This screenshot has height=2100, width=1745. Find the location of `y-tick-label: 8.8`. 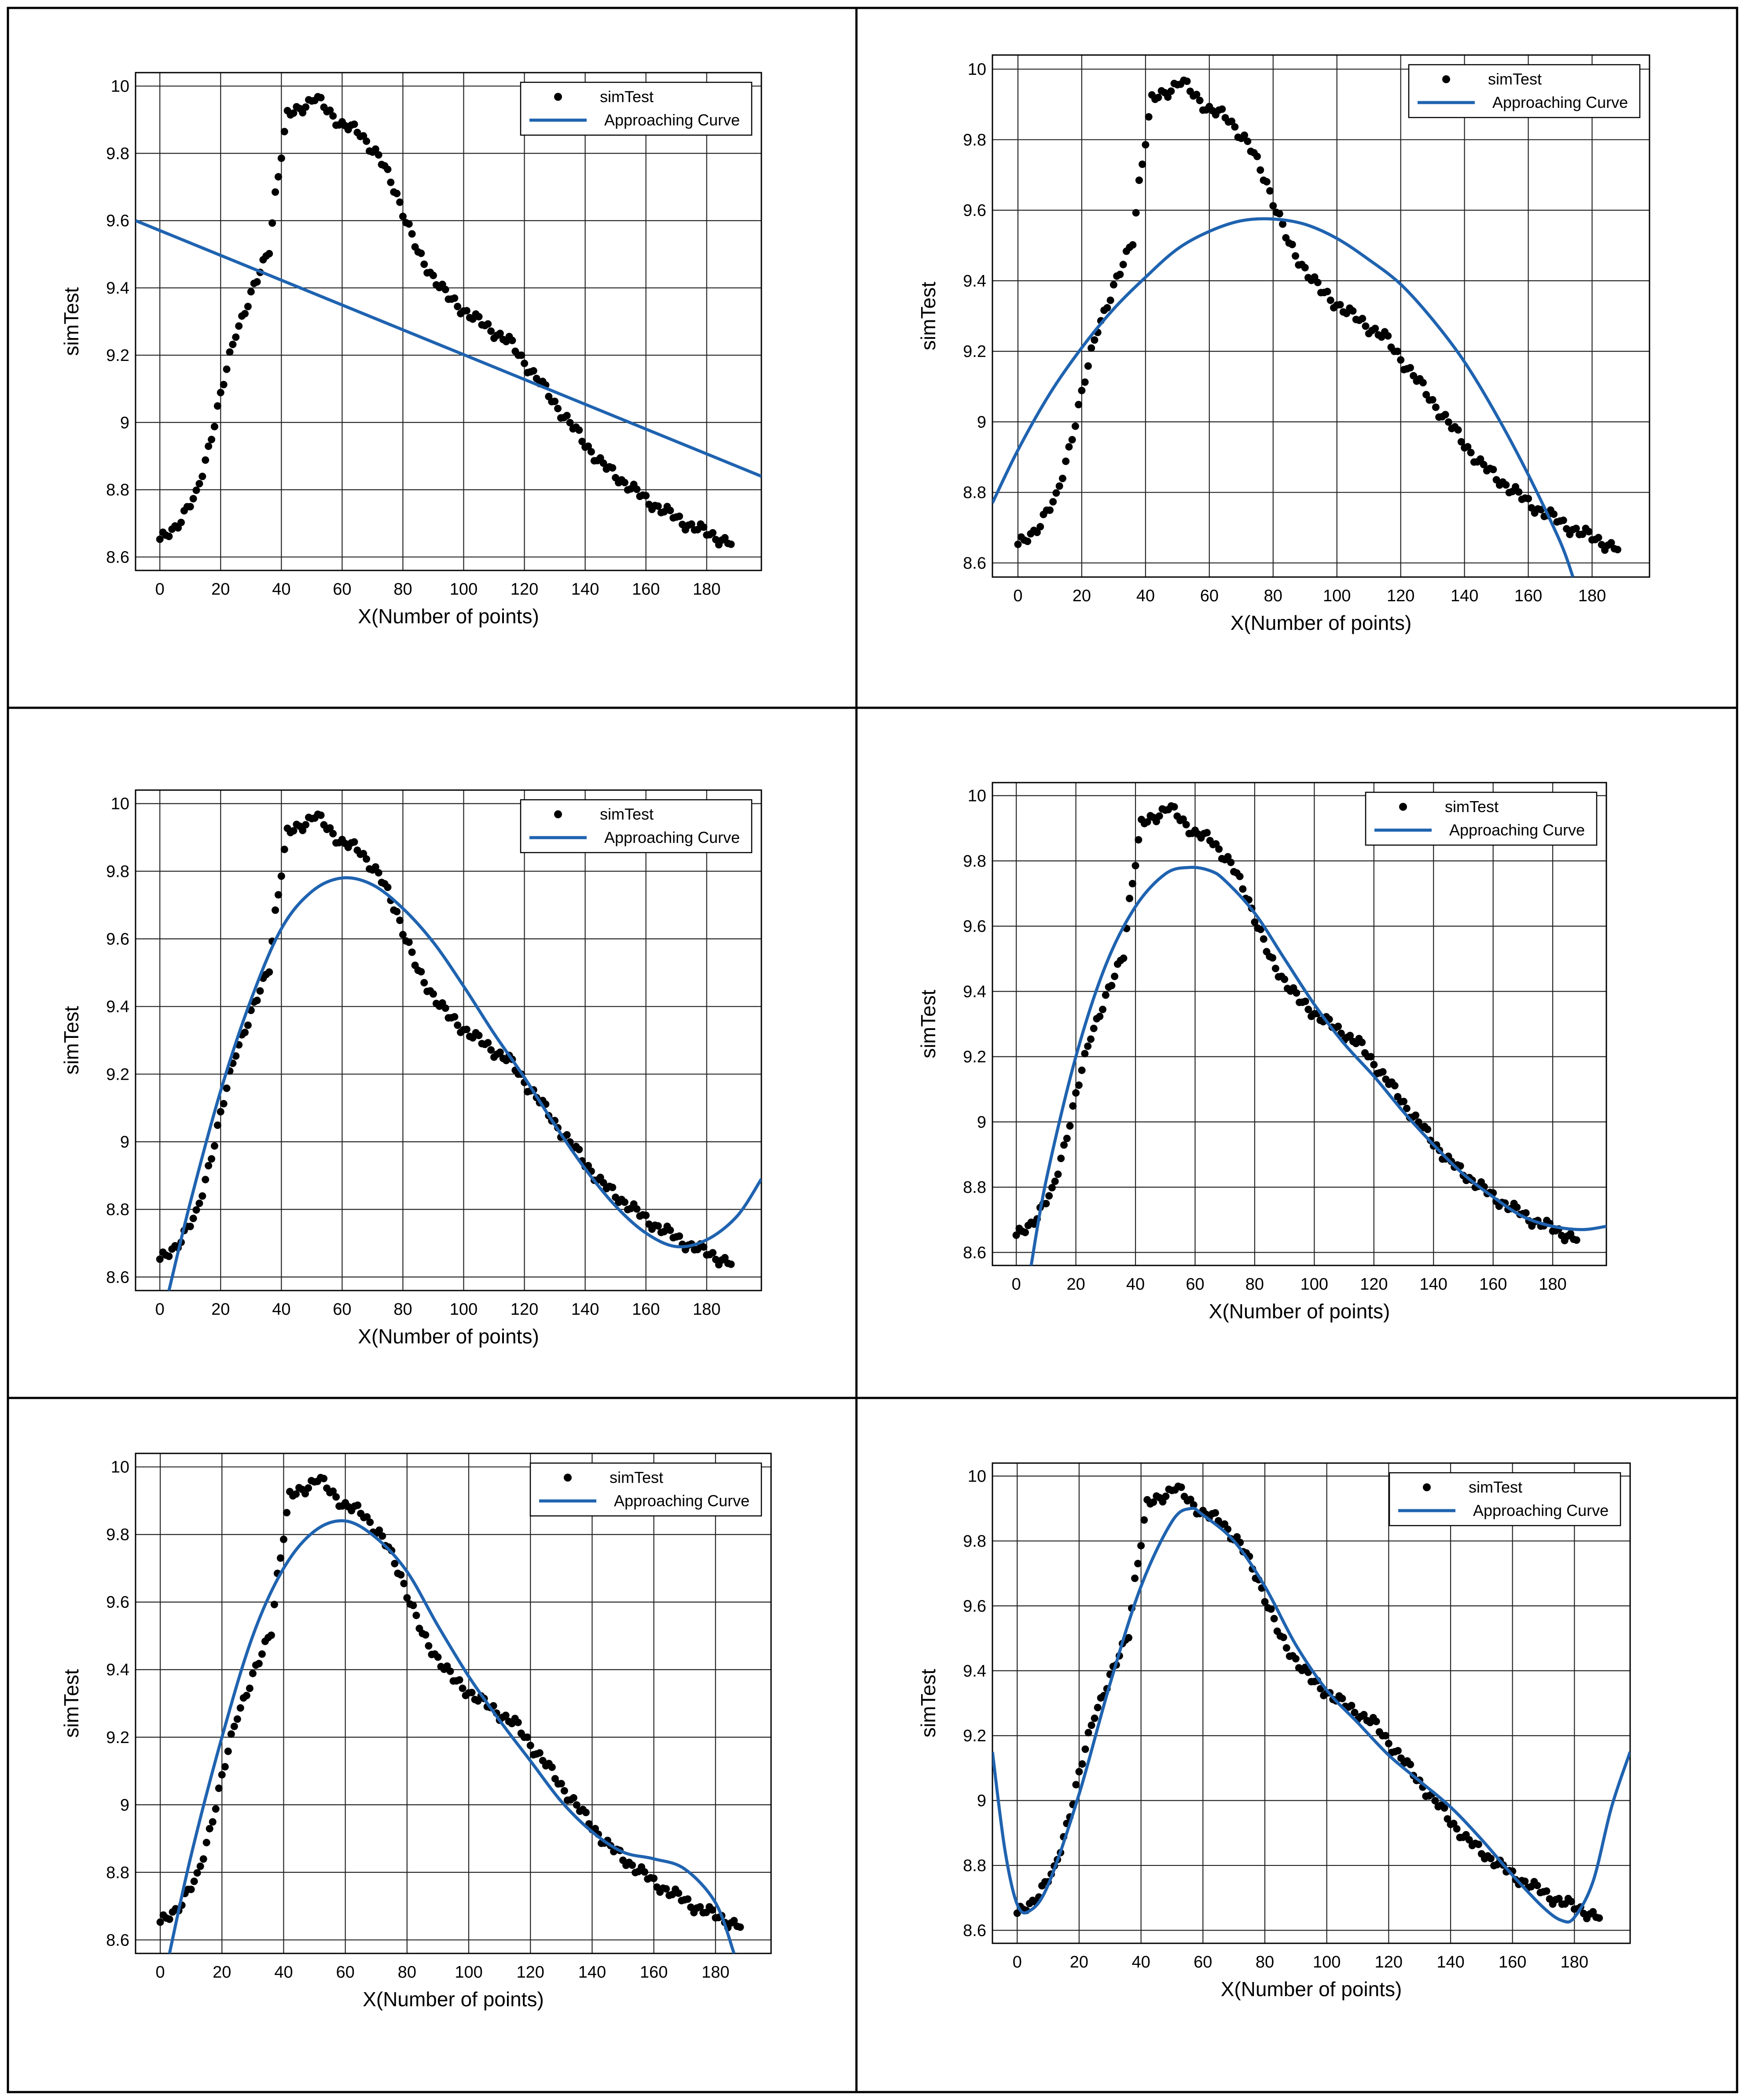

y-tick-label: 8.8 is located at coordinates (974, 1866).